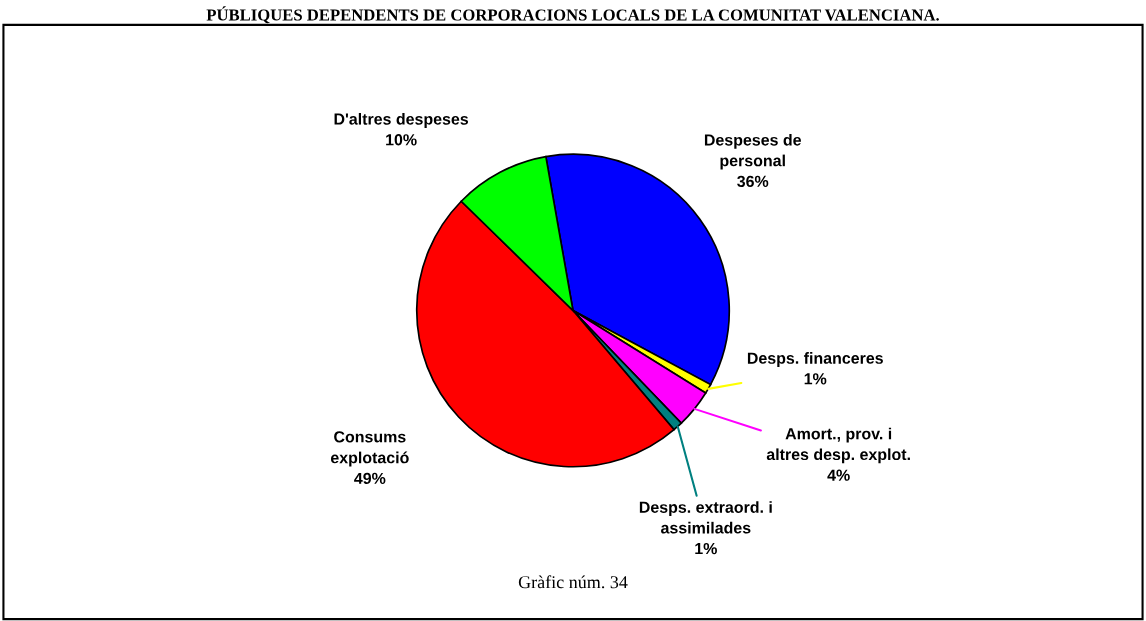 This screenshot has width=1146, height=621. What do you see at coordinates (753, 151) in the screenshot?
I see `slice-label: Despeses de personal` at bounding box center [753, 151].